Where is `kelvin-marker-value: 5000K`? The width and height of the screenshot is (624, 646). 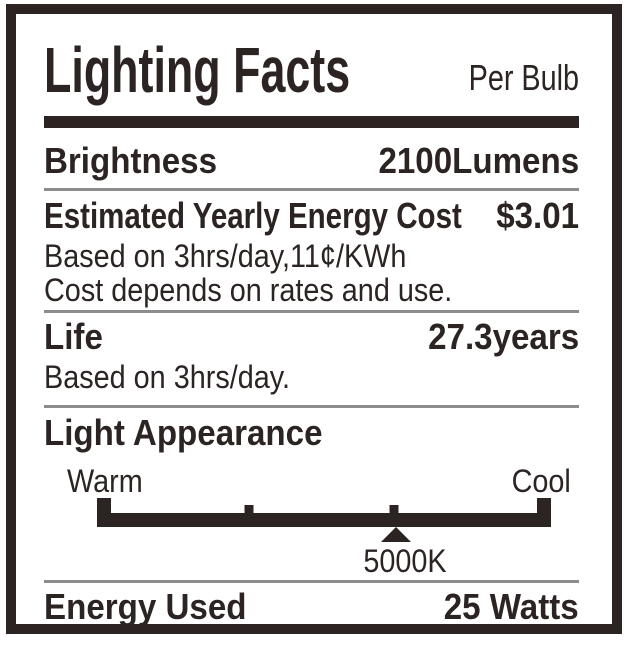
kelvin-marker-value: 5000K is located at coordinates (405, 561).